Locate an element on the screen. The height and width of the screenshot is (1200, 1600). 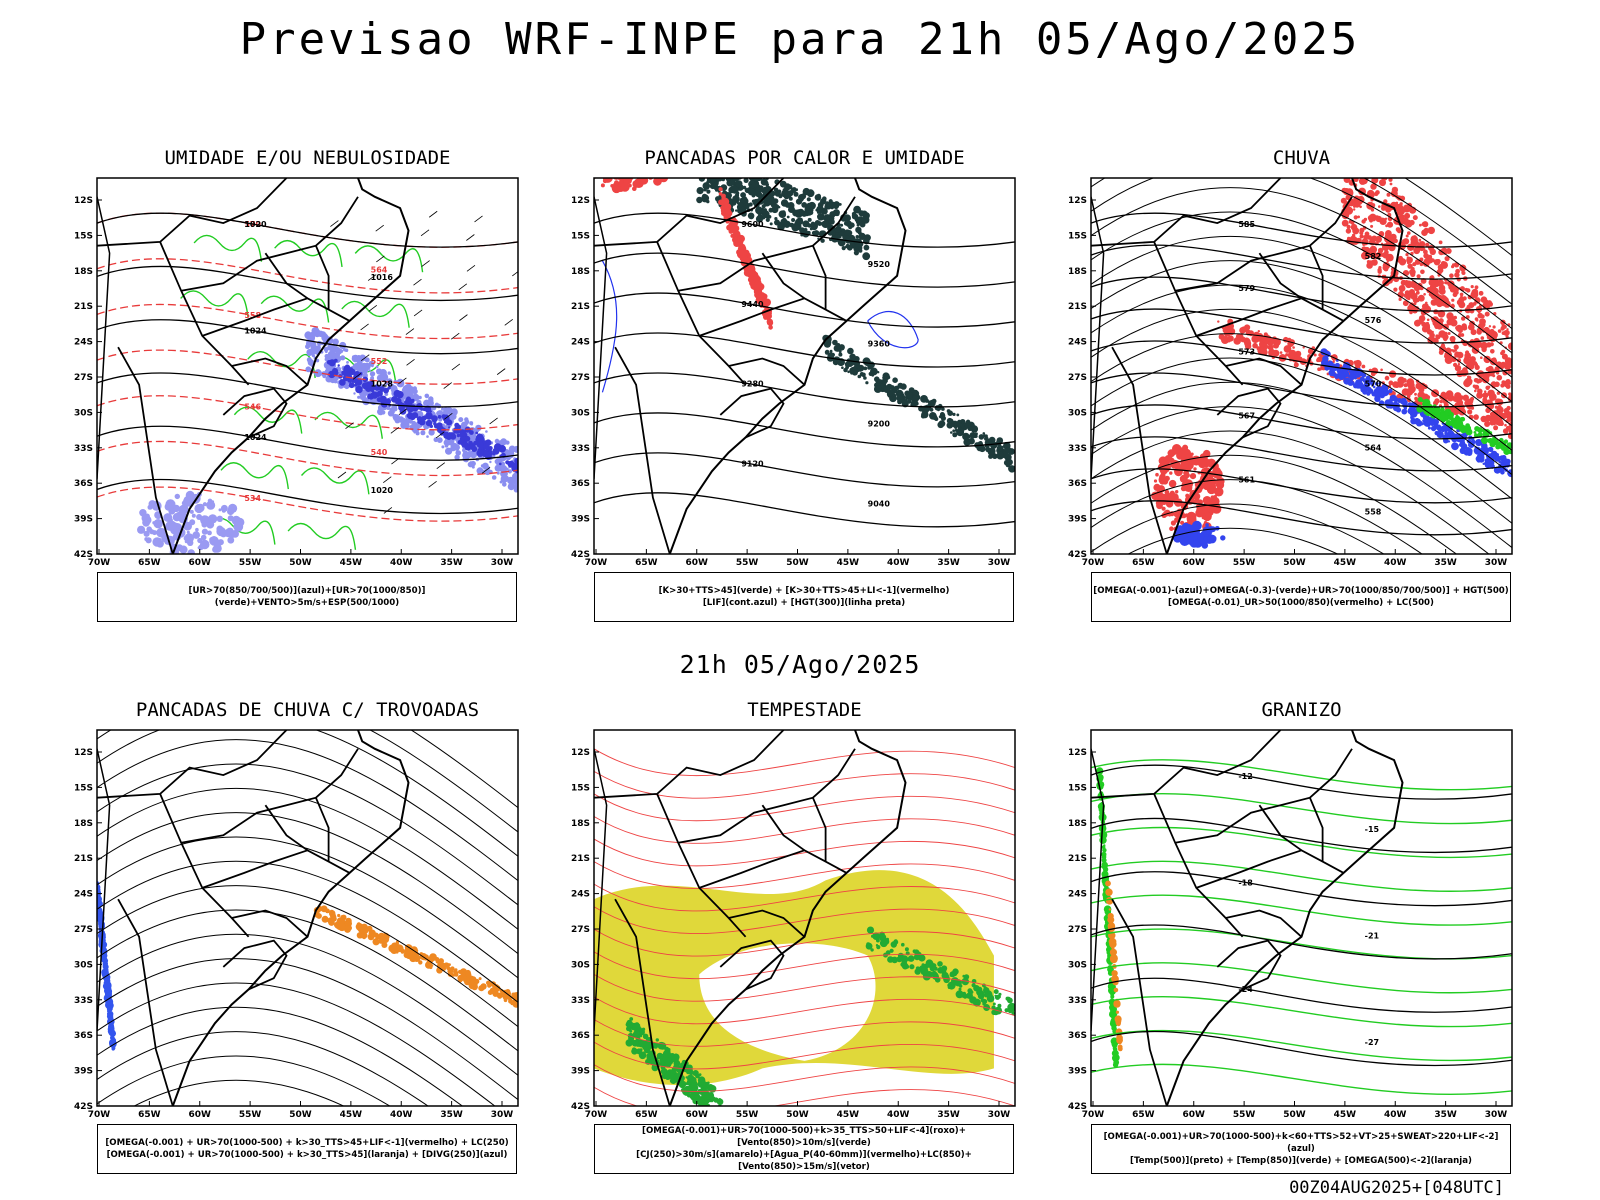
contour-label: 9360 is located at coordinates (879, 344).